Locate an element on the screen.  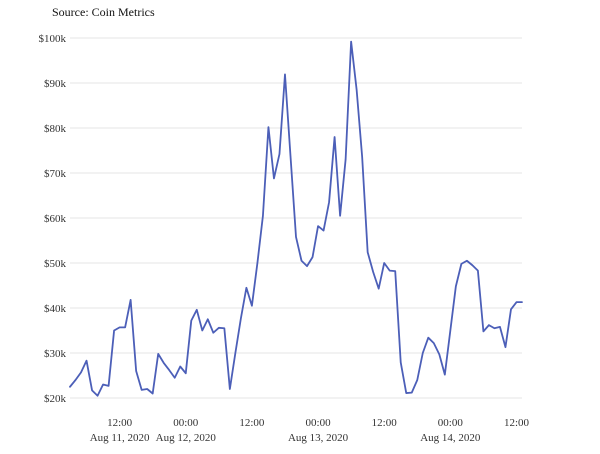
y-tick-label: $90k is located at coordinates (55, 84).